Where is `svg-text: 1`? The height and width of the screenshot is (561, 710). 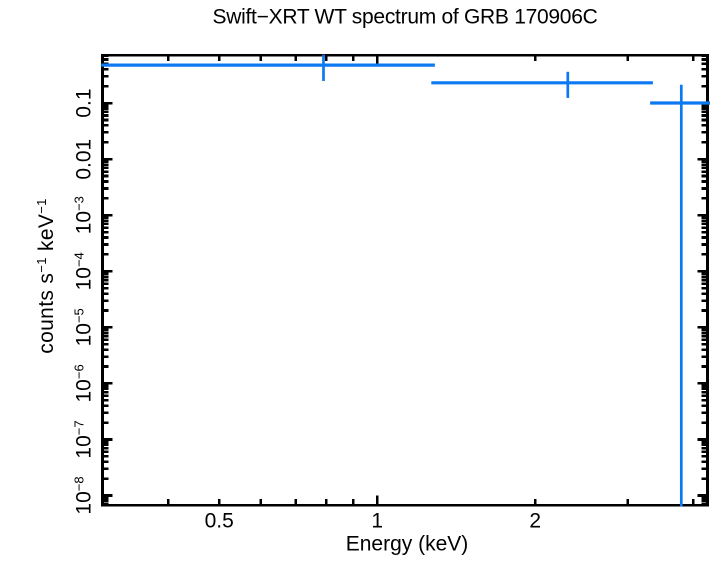 svg-text: 1 is located at coordinates (377, 521).